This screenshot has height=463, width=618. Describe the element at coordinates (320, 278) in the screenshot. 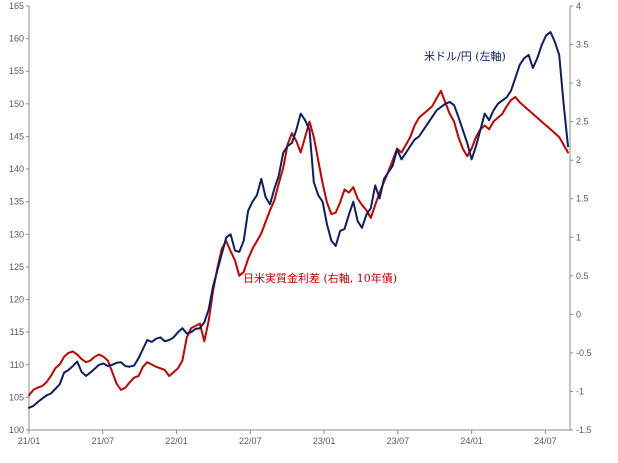

I see `rate-diff-series-label: 日米実質金利差 (右軸, 10年債)` at that location.